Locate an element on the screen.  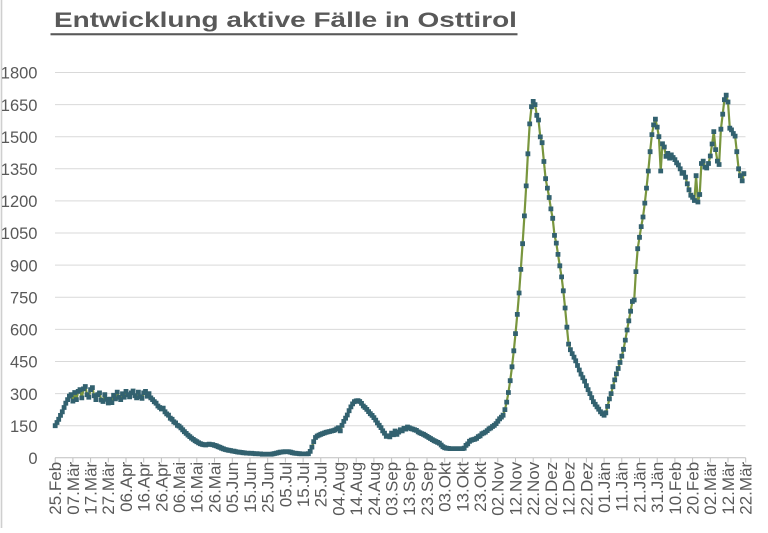
svg-text: 23.Okt is located at coordinates (480, 487).